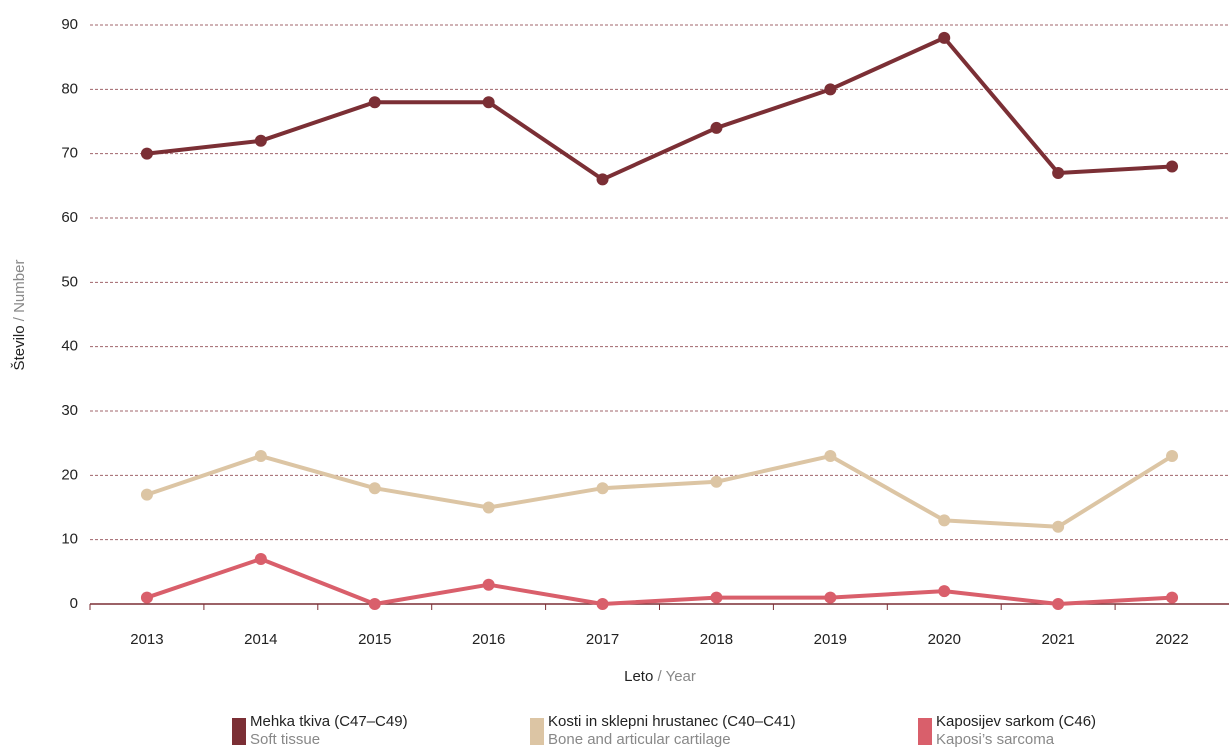  I want to click on legend-label-en: Kaposi’s sarcoma, so click(995, 739).